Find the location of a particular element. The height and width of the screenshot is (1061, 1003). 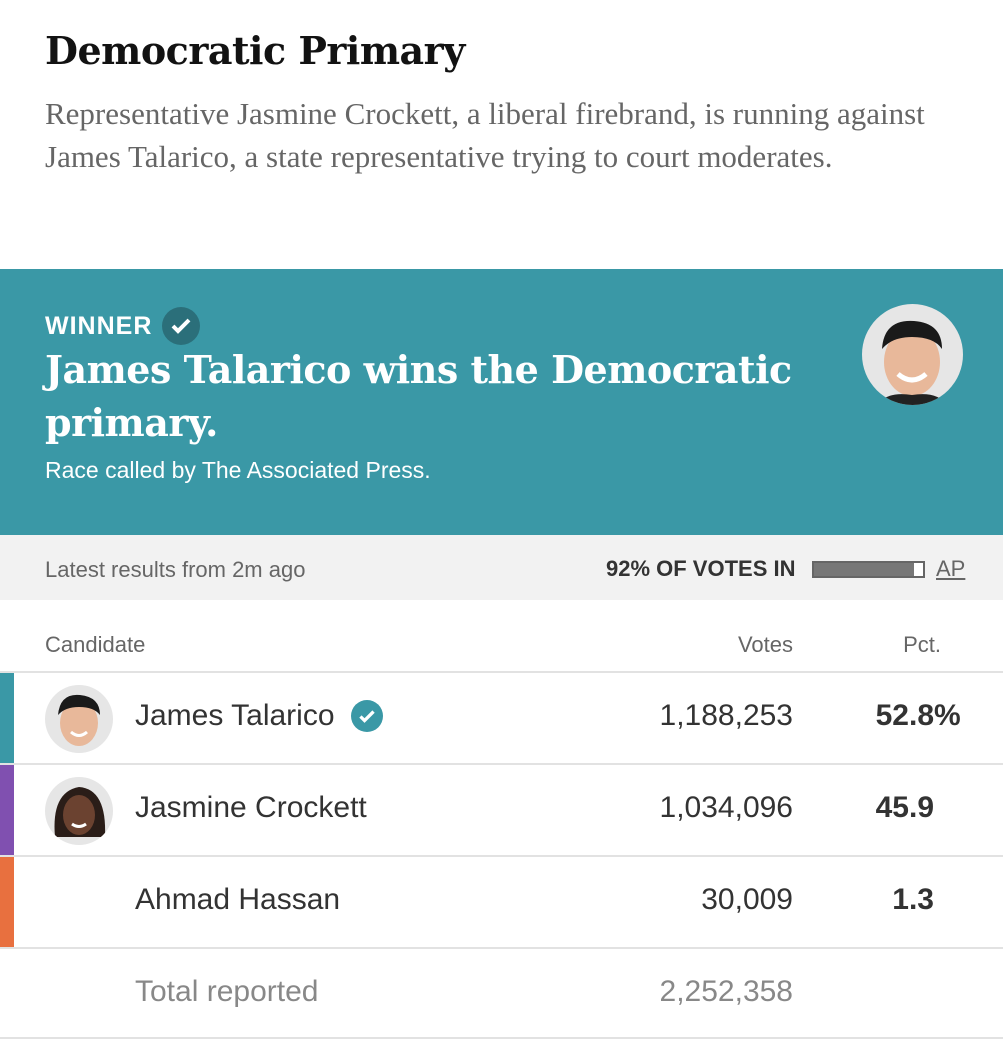

winner-text: WINNER is located at coordinates (99, 325).